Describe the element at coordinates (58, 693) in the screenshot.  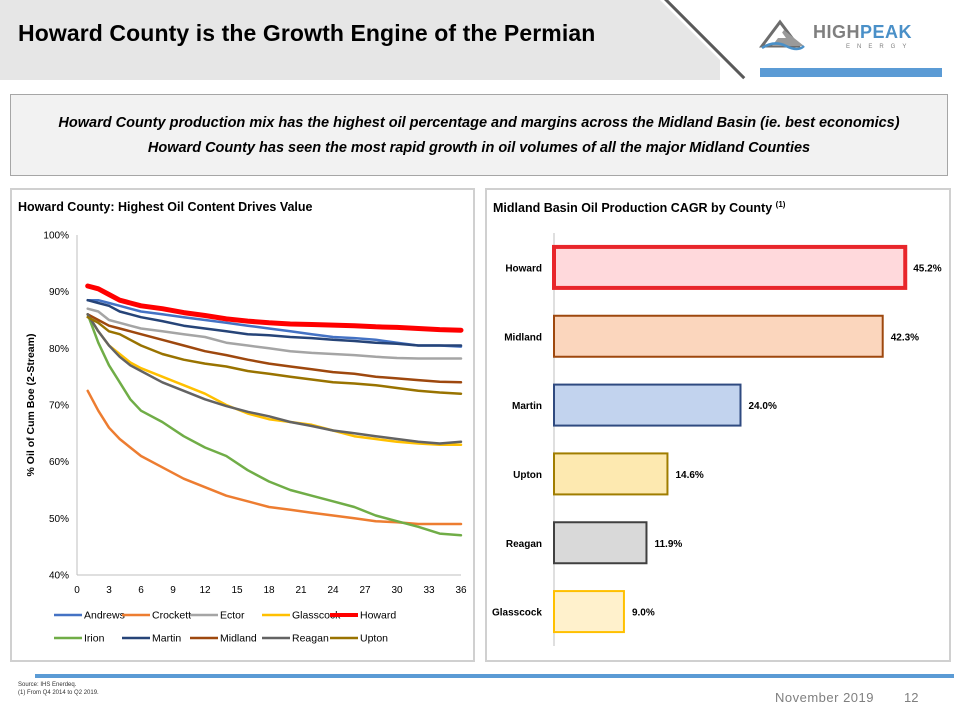
I see `footnote-1: (1) From Q4 2014 to Q2 2019.` at that location.